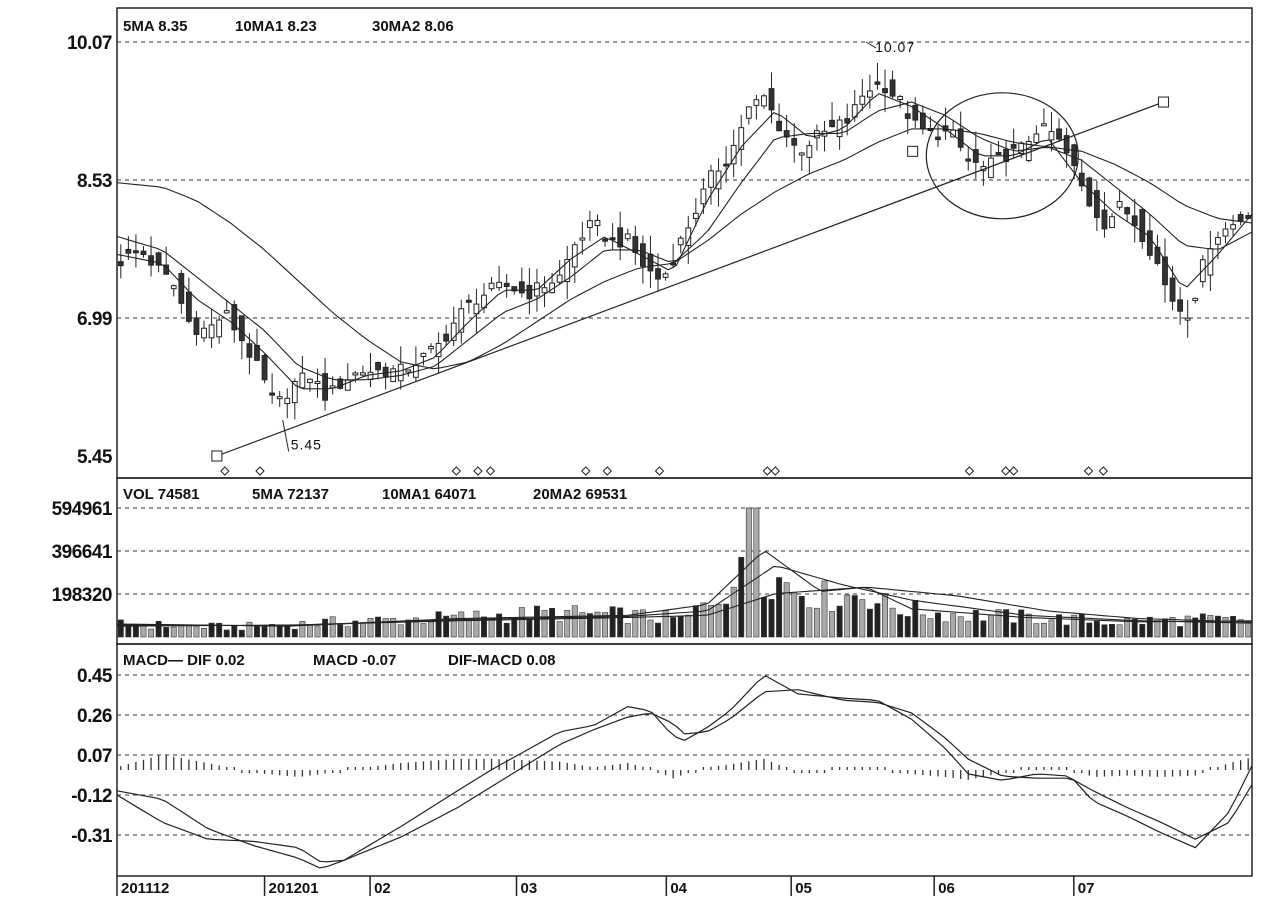  What do you see at coordinates (1002, 156) in the screenshot?
I see `highlight-circle` at bounding box center [1002, 156].